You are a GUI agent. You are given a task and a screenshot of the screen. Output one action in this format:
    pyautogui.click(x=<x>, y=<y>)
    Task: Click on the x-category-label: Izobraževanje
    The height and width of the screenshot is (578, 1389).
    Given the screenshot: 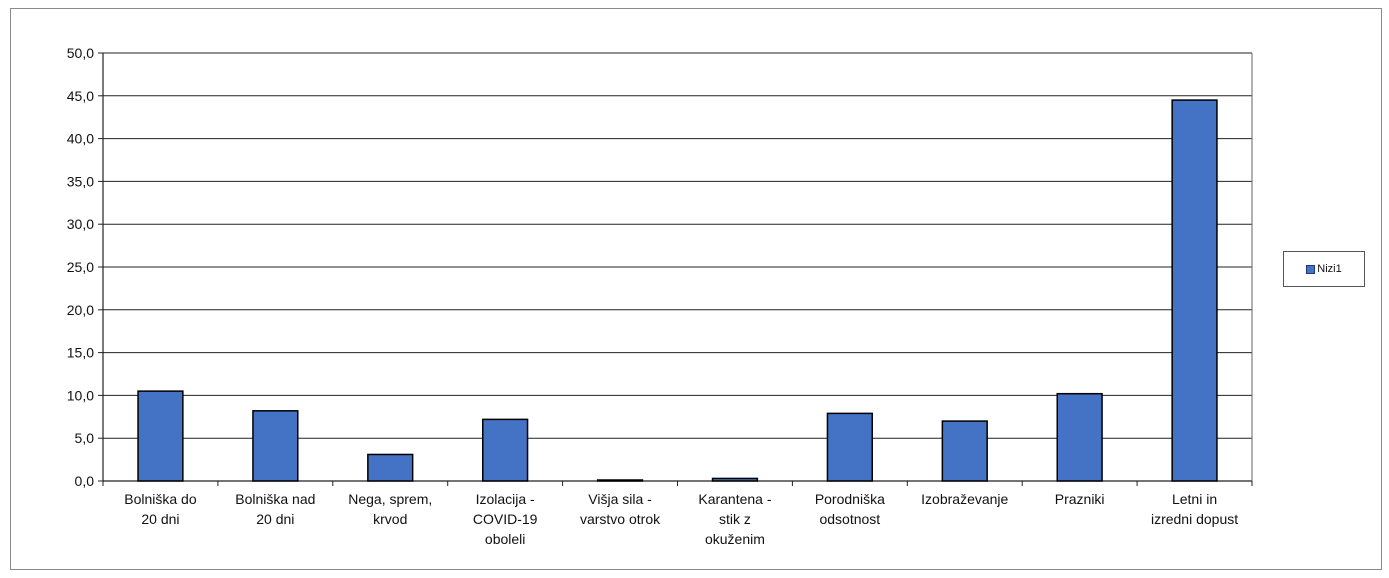 What is the action you would take?
    pyautogui.click(x=964, y=499)
    